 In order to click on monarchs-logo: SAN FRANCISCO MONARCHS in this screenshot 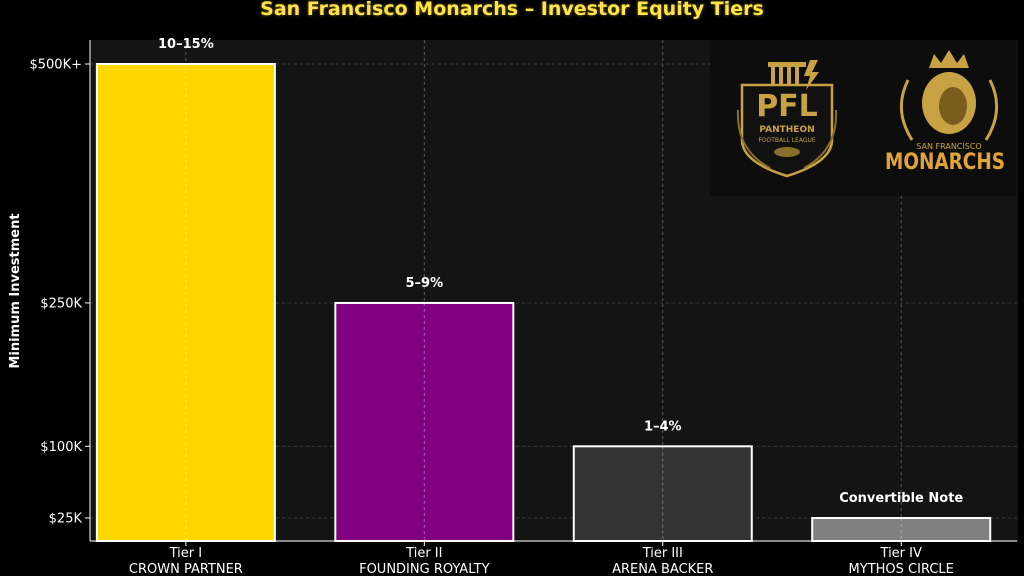, I will do `click(945, 112)`.